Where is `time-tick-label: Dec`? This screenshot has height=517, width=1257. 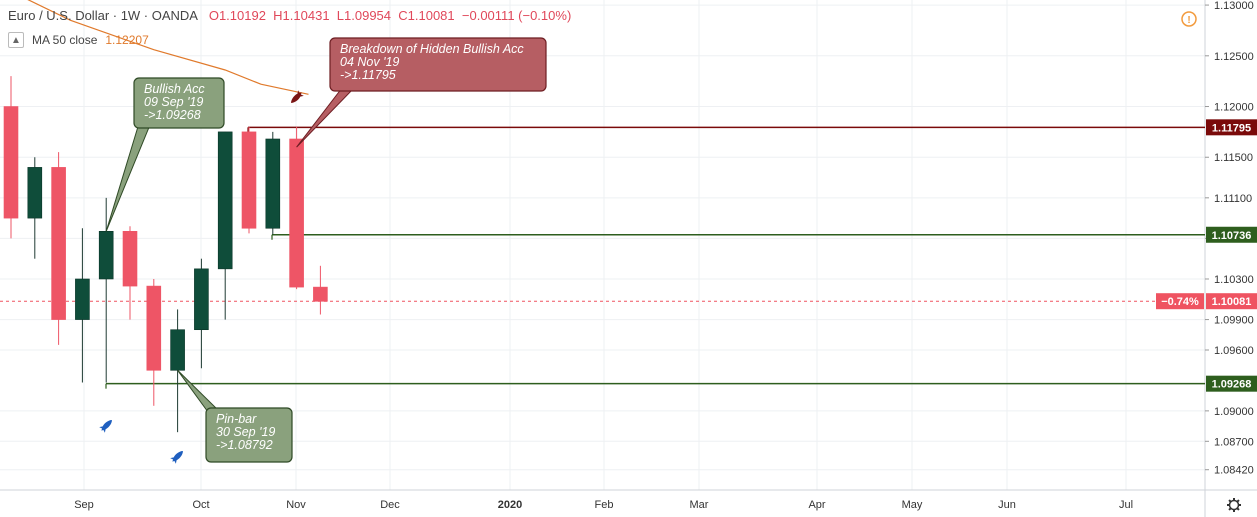
time-tick-label: Dec is located at coordinates (390, 505).